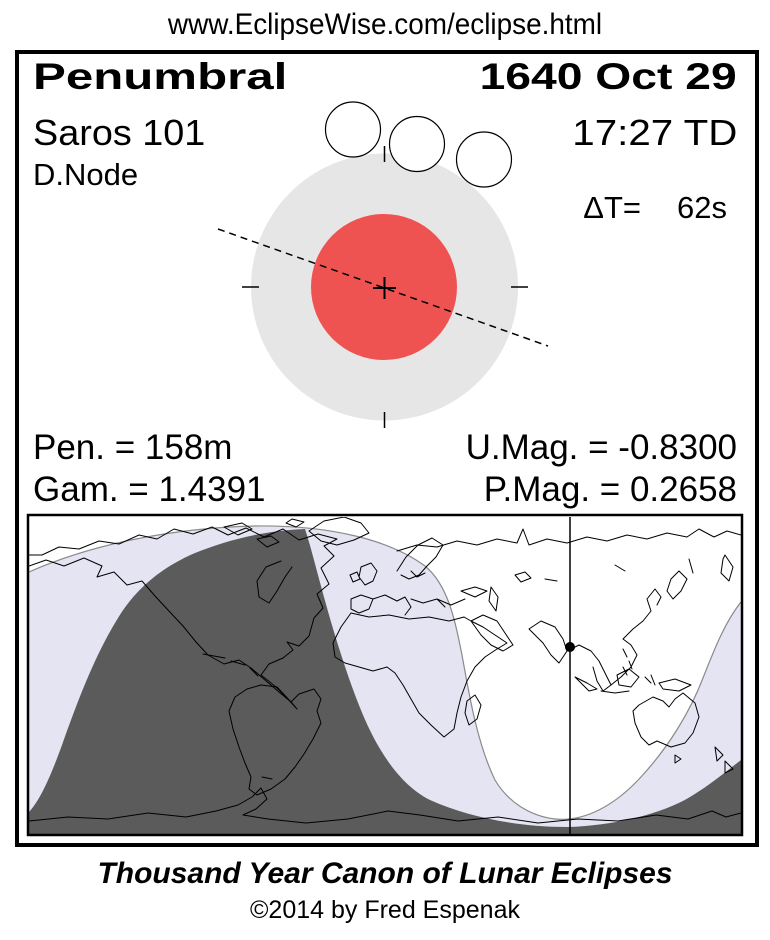 The width and height of the screenshot is (770, 940). Describe the element at coordinates (654, 132) in the screenshot. I see `eclipse-time: 17:27 TD` at that location.